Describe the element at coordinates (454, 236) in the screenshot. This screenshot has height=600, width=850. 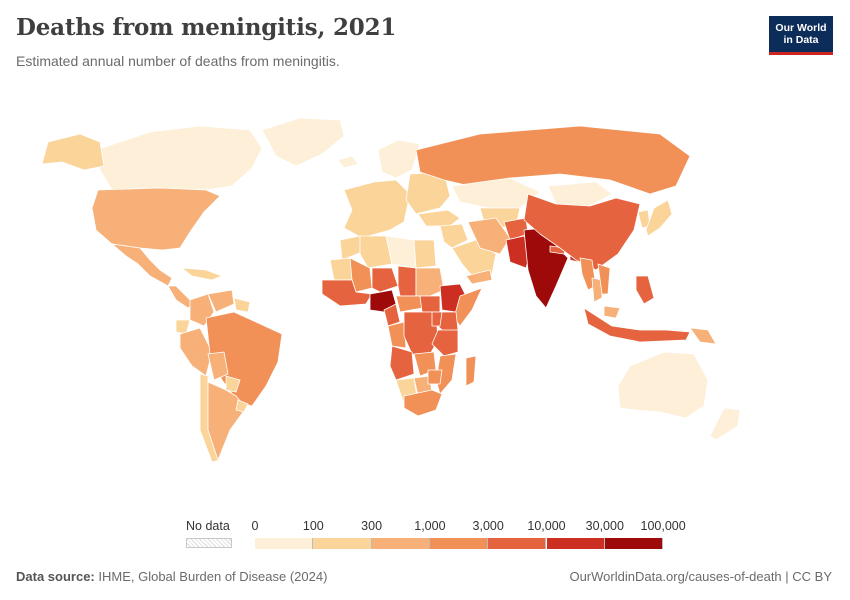
I see `country-middle-east` at that location.